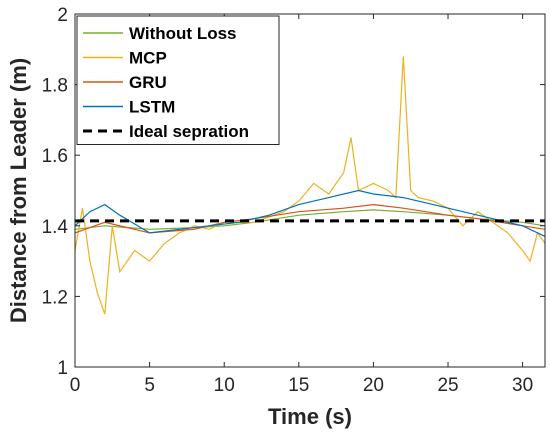  What do you see at coordinates (75, 385) in the screenshot?
I see `x-tick-label: 0` at bounding box center [75, 385].